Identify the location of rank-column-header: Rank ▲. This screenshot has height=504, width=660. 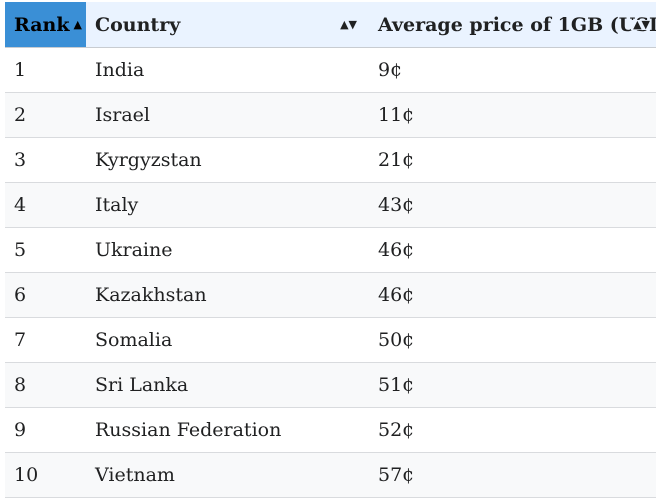
(45, 25).